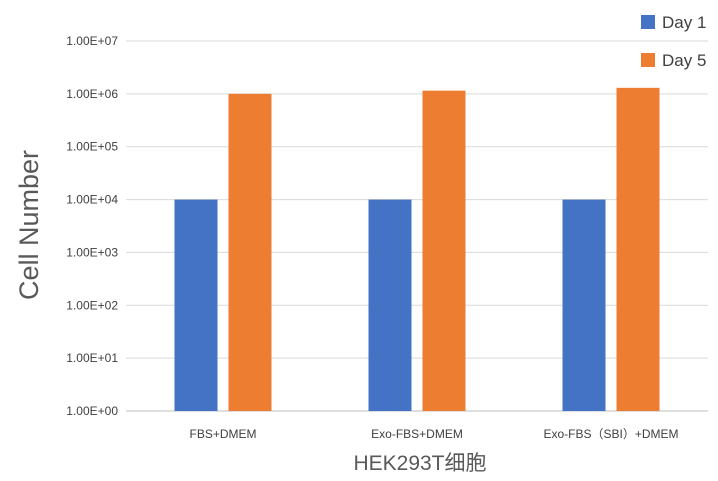  What do you see at coordinates (684, 22) in the screenshot?
I see `legend-label: Day 1` at bounding box center [684, 22].